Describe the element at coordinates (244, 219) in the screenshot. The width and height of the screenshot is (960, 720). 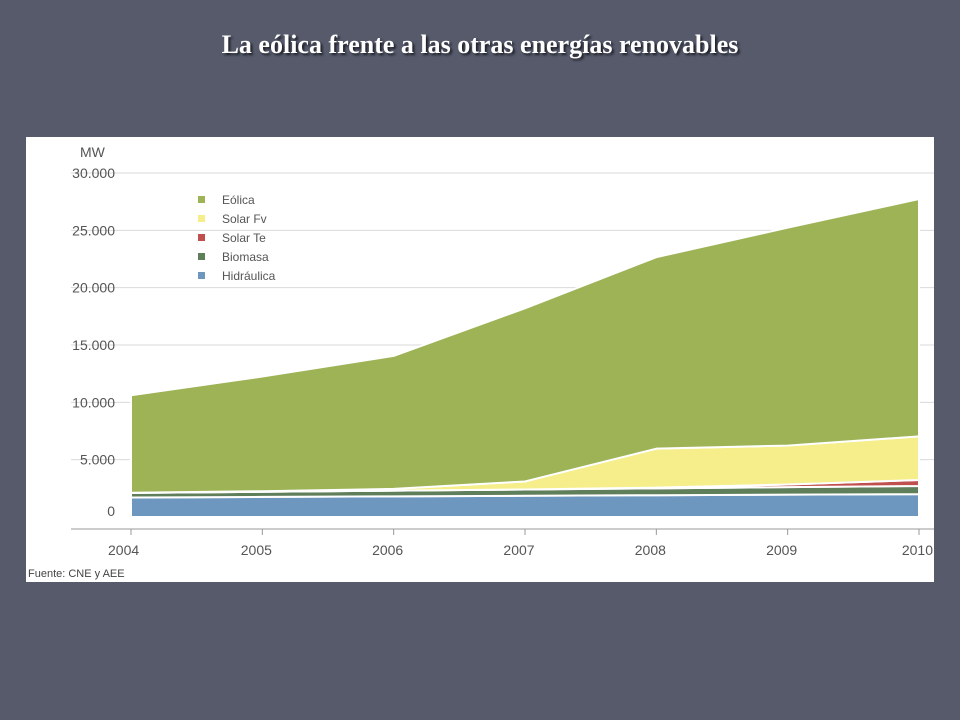
I see `legend-label: Solar Fv` at that location.